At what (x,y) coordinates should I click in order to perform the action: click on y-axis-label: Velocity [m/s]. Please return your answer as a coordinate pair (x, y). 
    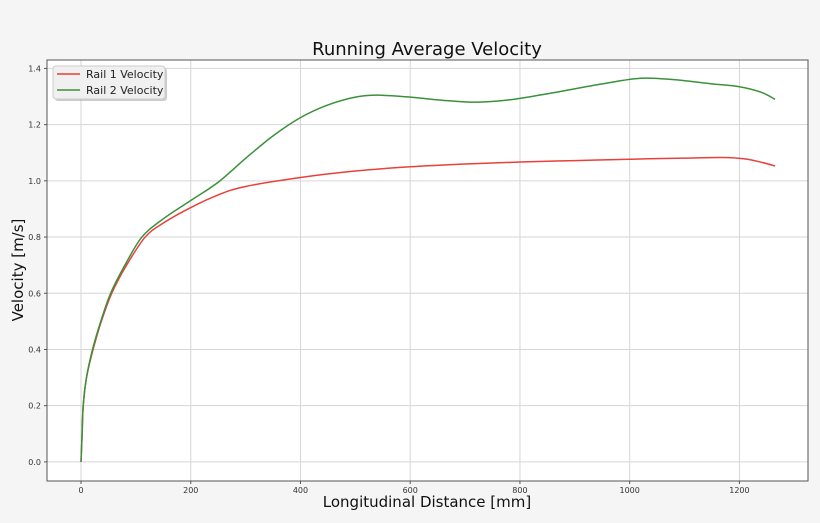
    Looking at the image, I should click on (18, 270).